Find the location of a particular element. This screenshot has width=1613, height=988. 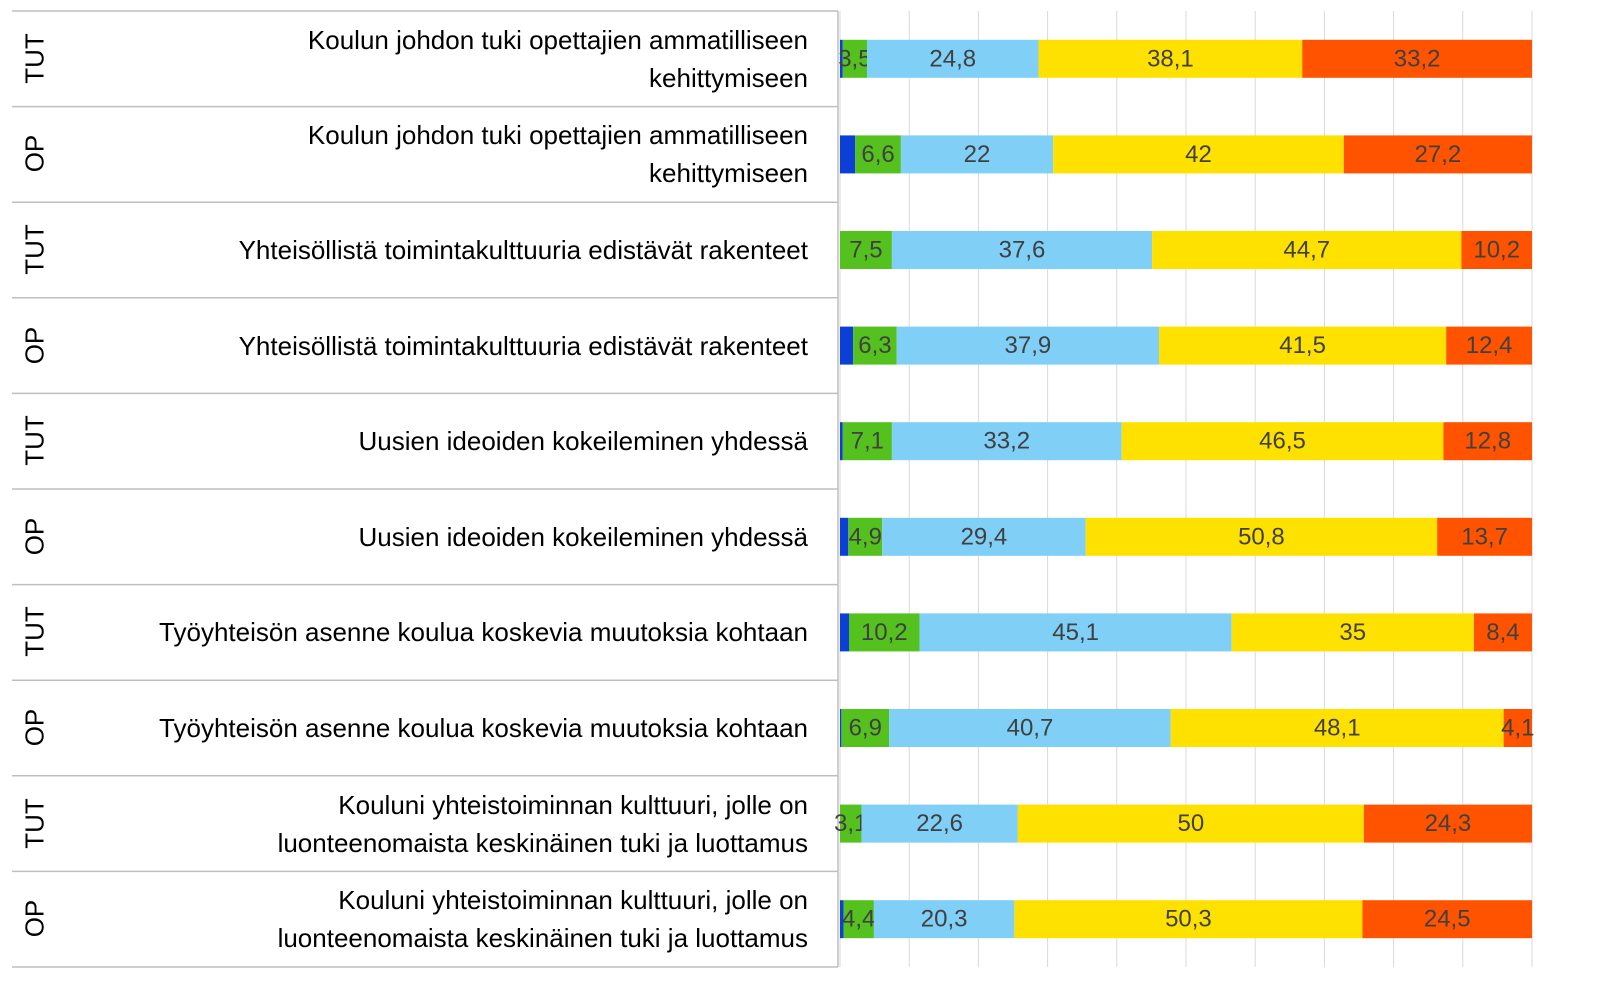

value-label: 41,5 is located at coordinates (1302, 345).